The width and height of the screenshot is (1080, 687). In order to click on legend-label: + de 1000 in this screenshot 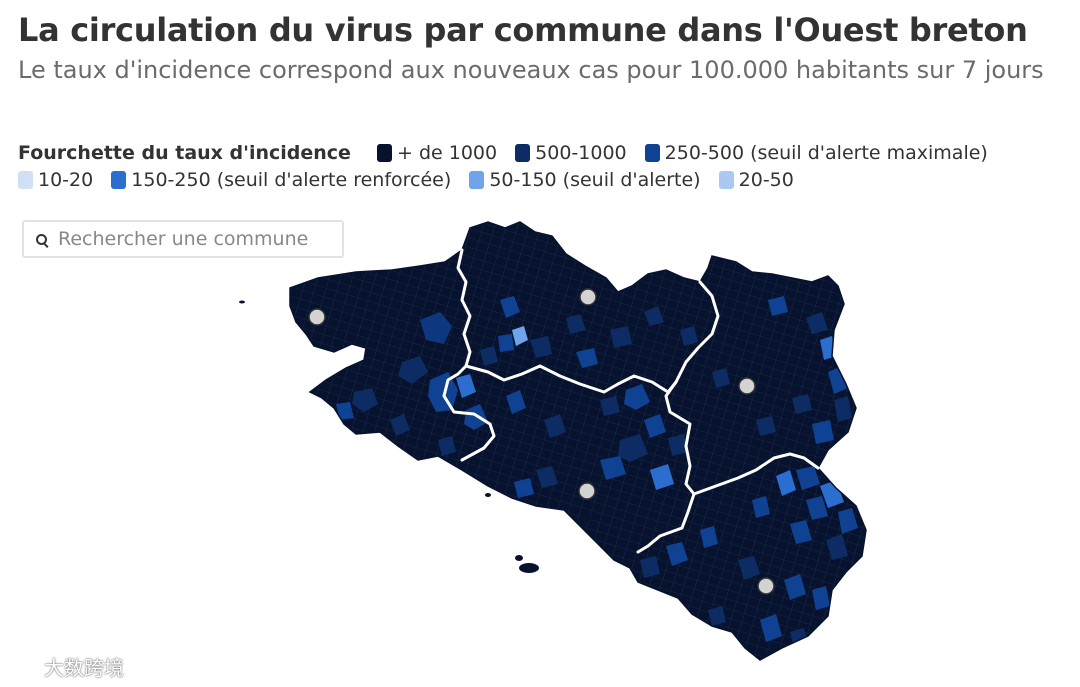, I will do `click(447, 153)`.